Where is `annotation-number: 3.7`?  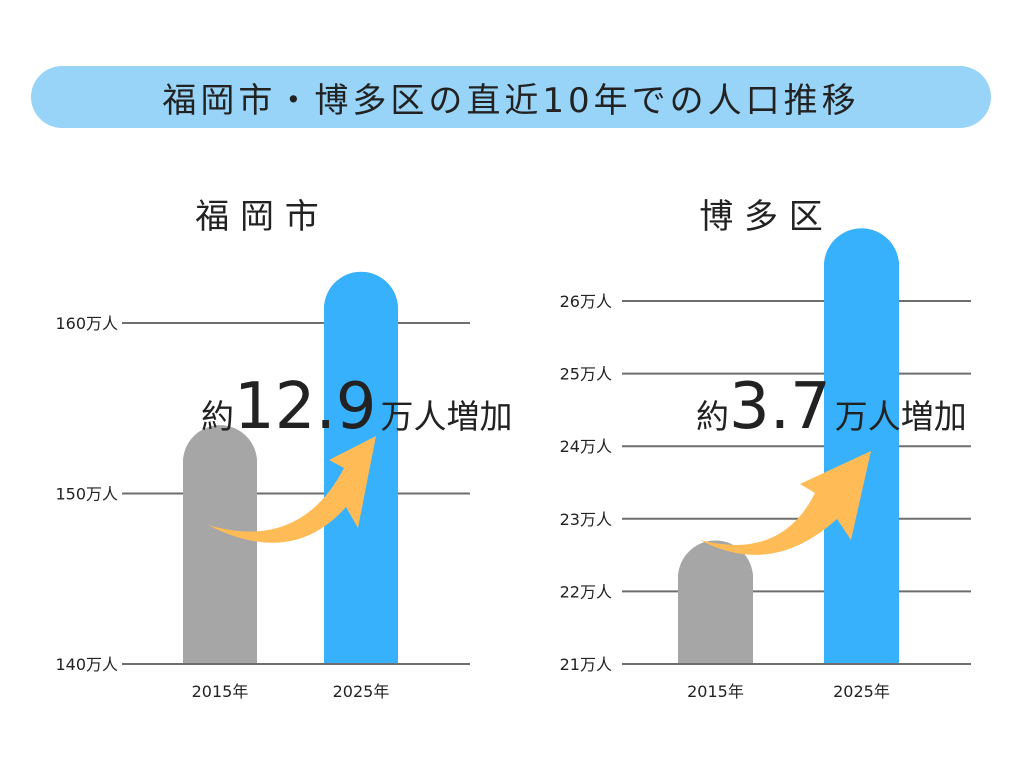
annotation-number: 3.7 is located at coordinates (780, 407).